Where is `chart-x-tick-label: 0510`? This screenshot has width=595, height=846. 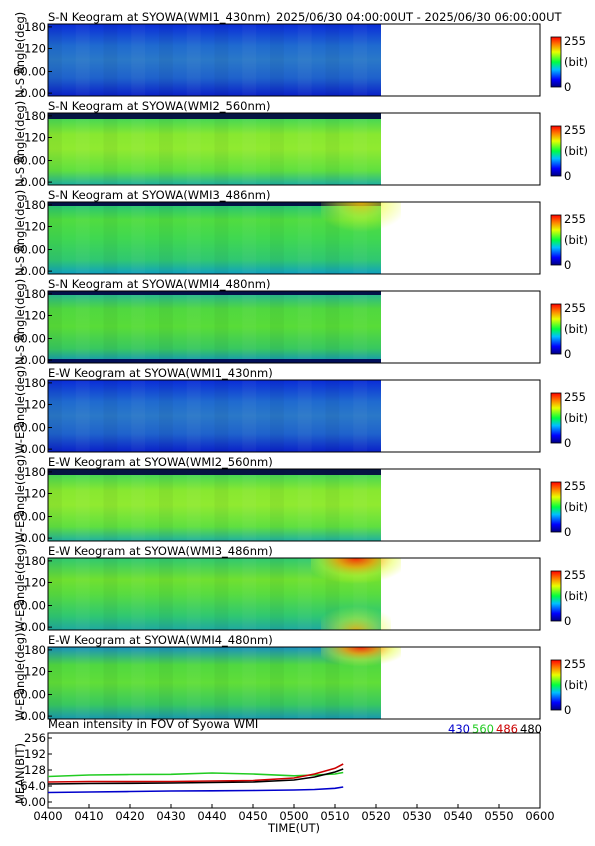
chart-x-tick-label: 0510 is located at coordinates (334, 816).